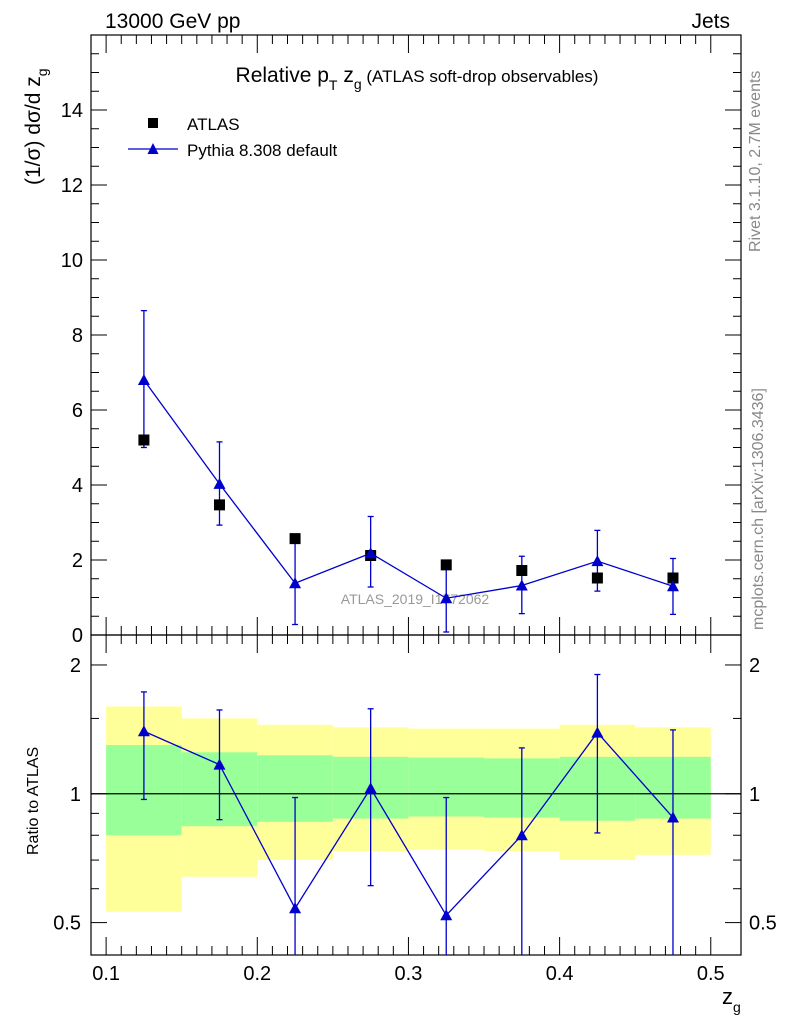 The width and height of the screenshot is (786, 1024). What do you see at coordinates (72, 261) in the screenshot?
I see `main-y-tick-label: 10` at bounding box center [72, 261].